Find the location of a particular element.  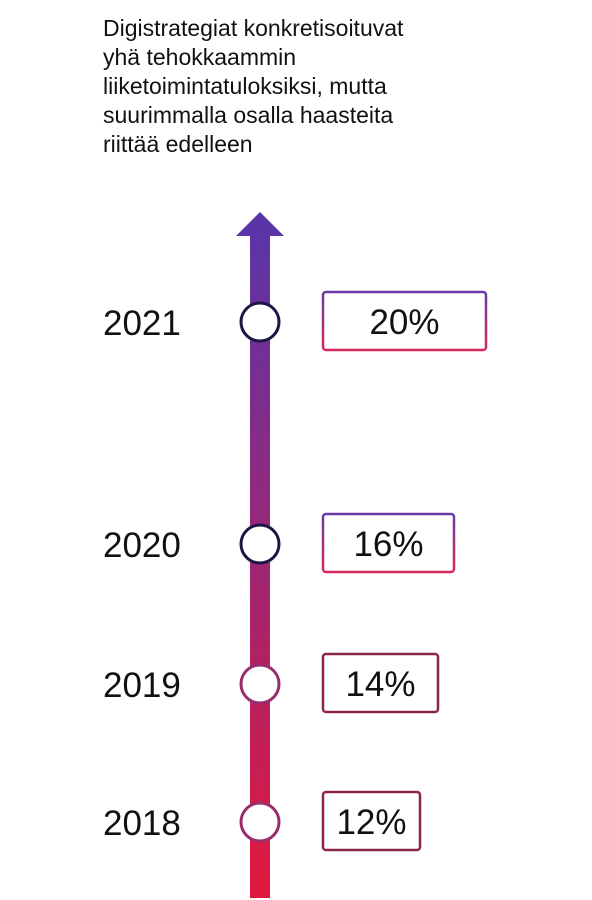

value-label: 14% is located at coordinates (380, 684).